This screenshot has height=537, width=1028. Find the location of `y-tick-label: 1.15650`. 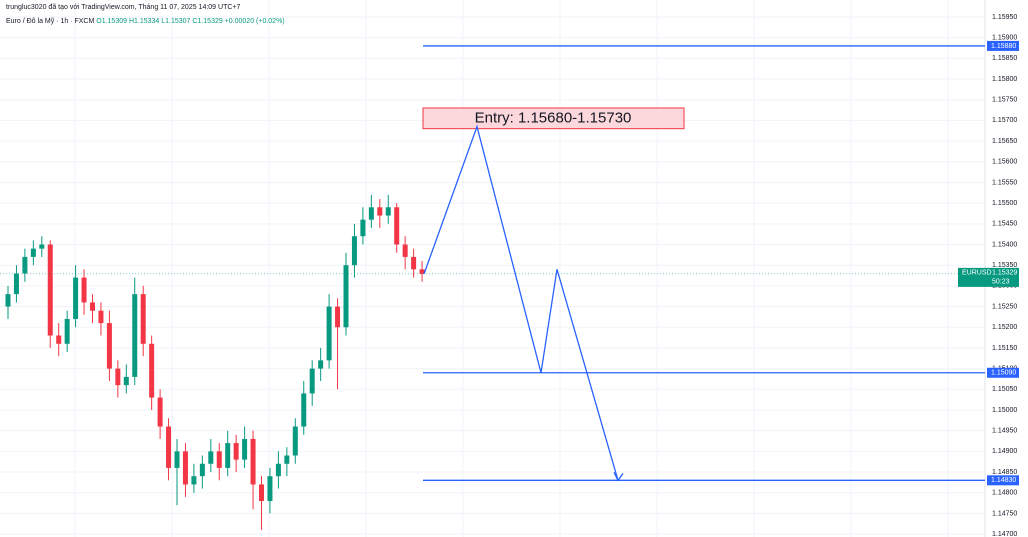

y-tick-label: 1.15650 is located at coordinates (1004, 141).